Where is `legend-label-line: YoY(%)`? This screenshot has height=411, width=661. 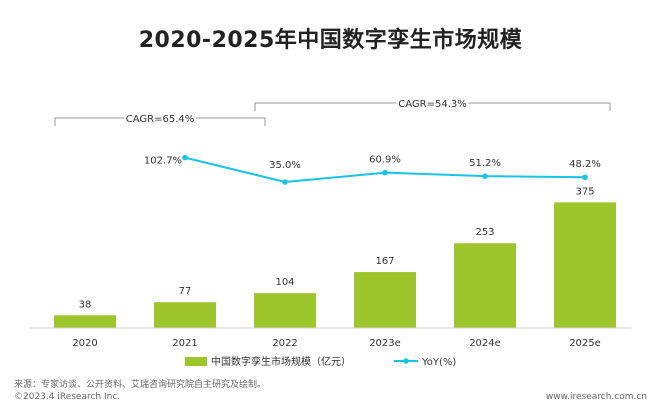
legend-label-line: YoY(%) is located at coordinates (438, 362).